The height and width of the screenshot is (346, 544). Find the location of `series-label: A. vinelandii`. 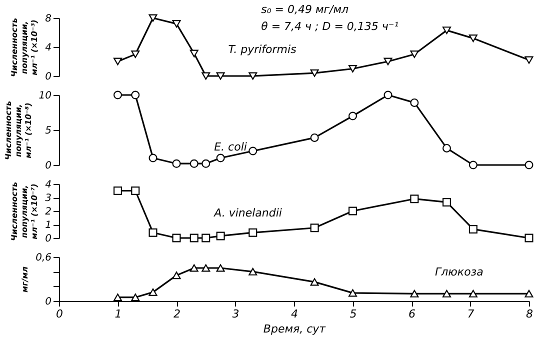

series-label: A. vinelandii is located at coordinates (247, 213).